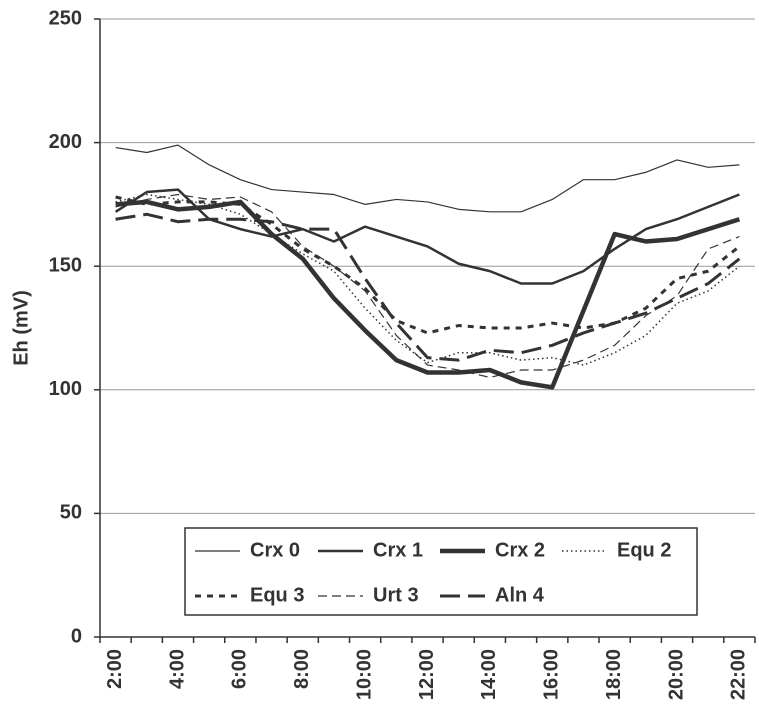 This screenshot has height=719, width=759. Describe the element at coordinates (76, 636) in the screenshot. I see `y-tick-label: 0` at that location.